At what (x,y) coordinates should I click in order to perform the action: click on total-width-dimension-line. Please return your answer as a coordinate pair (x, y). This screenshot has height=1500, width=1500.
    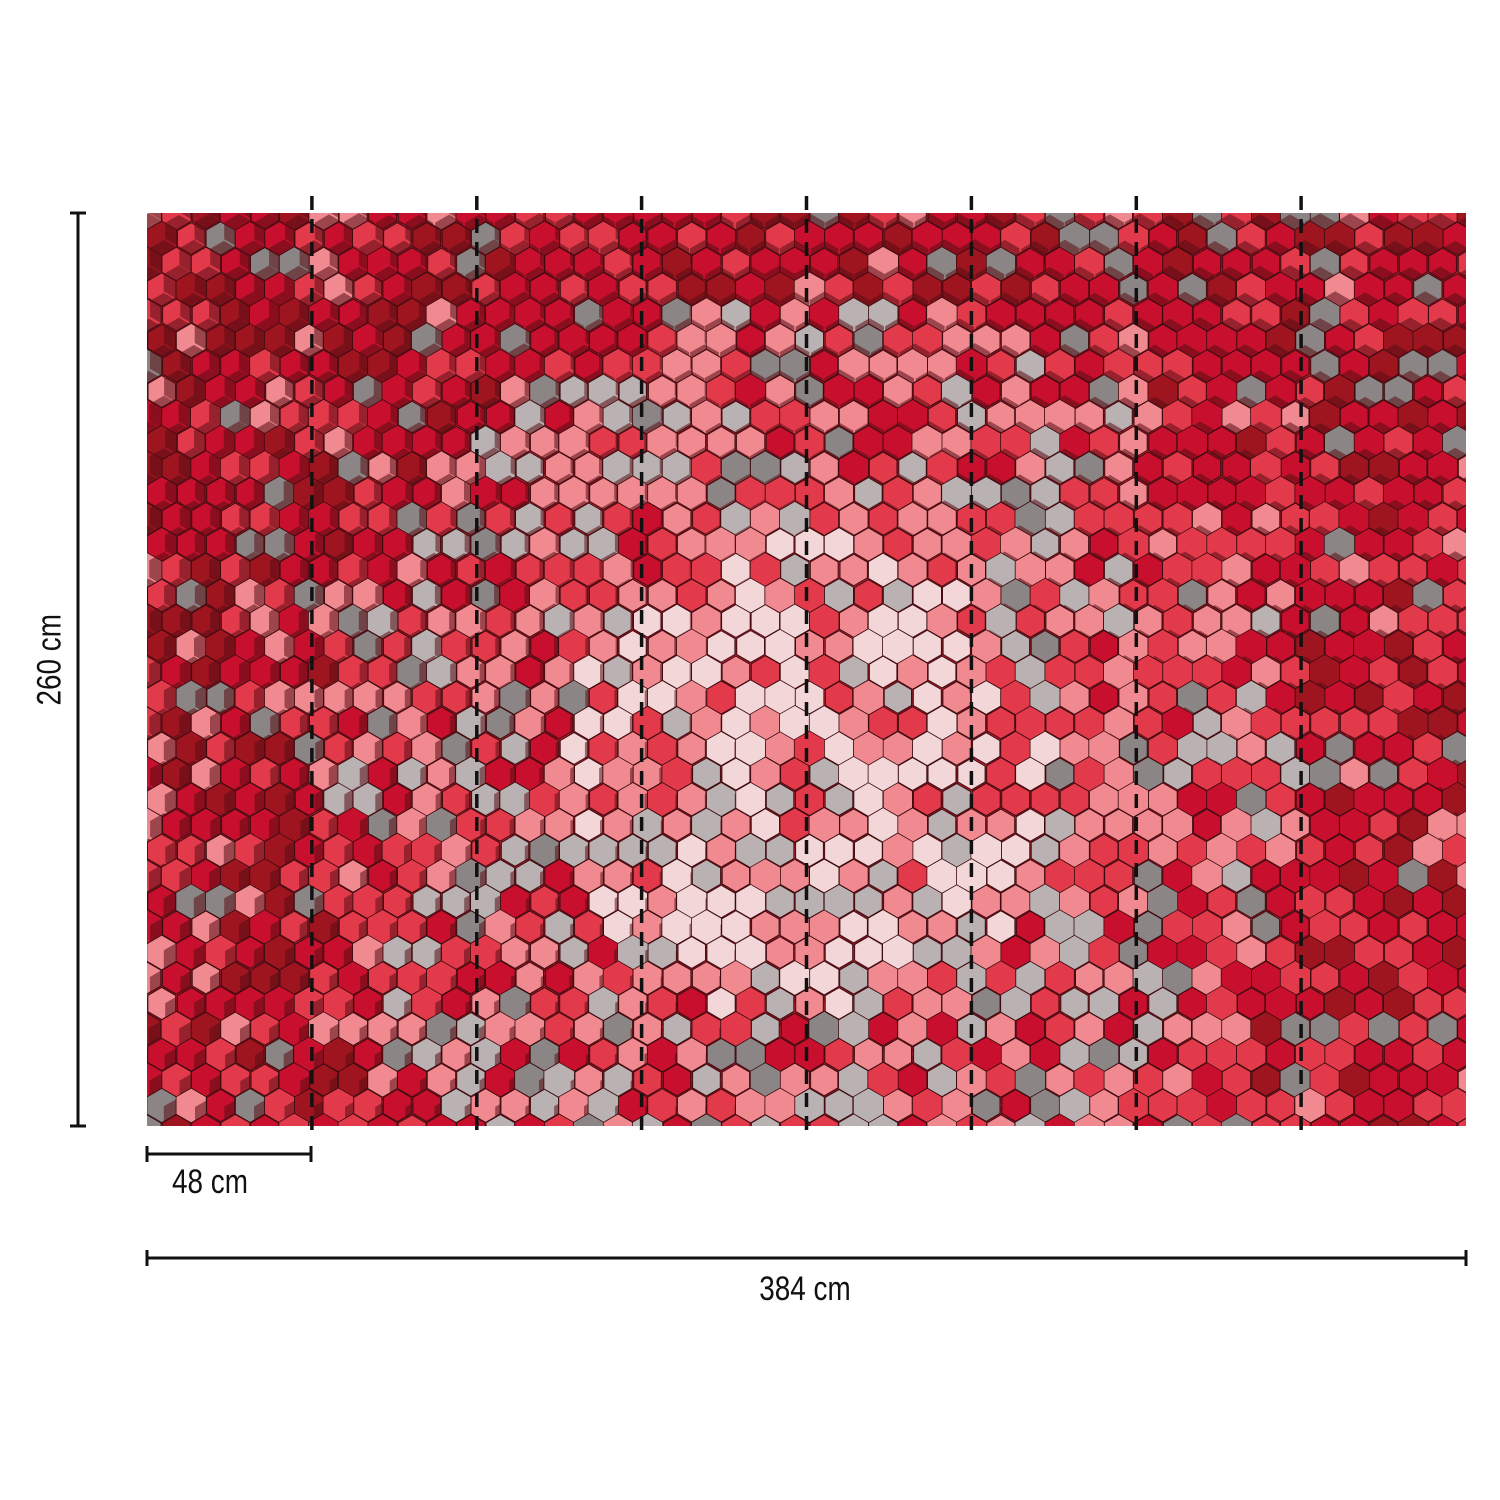
    Looking at the image, I should click on (806, 1258).